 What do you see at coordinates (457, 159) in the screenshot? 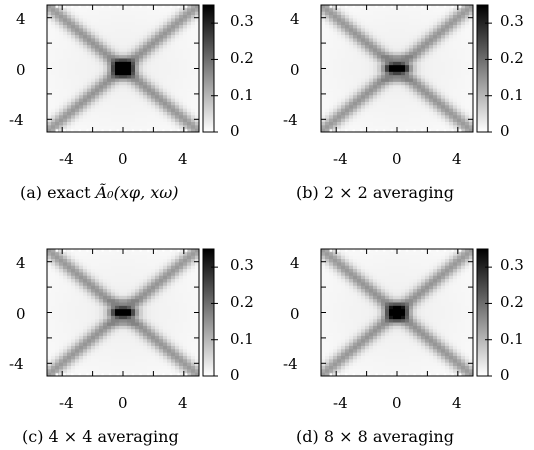
I see `xtick-label: 4` at bounding box center [457, 159].